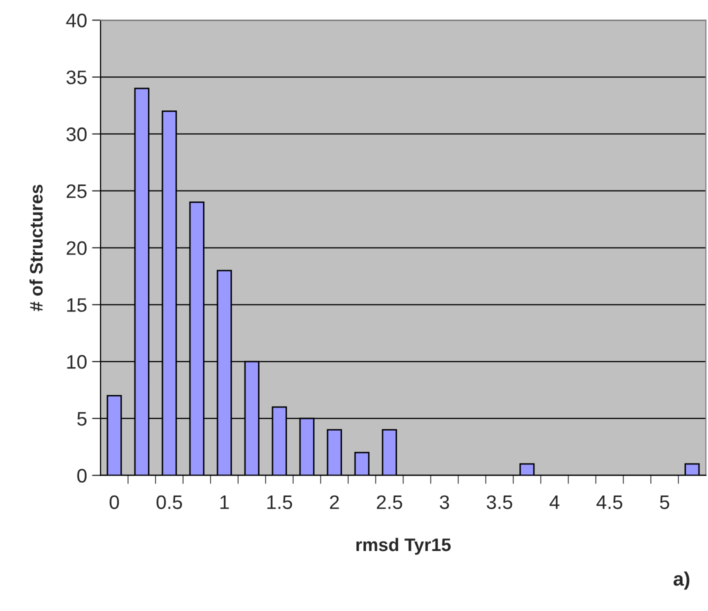  Describe the element at coordinates (403, 546) in the screenshot. I see `x-axis-title: rmsd Tyr15` at that location.